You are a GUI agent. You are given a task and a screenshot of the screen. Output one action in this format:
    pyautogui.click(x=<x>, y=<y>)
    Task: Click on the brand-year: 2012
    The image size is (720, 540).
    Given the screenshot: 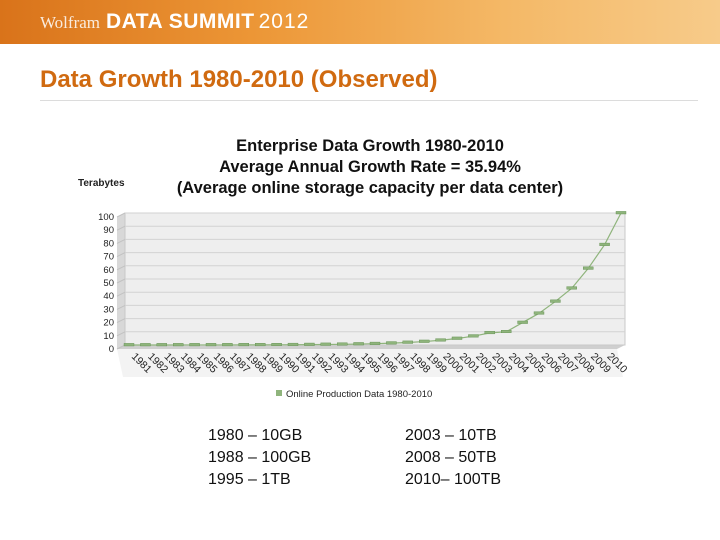 What is the action you would take?
    pyautogui.click(x=284, y=21)
    